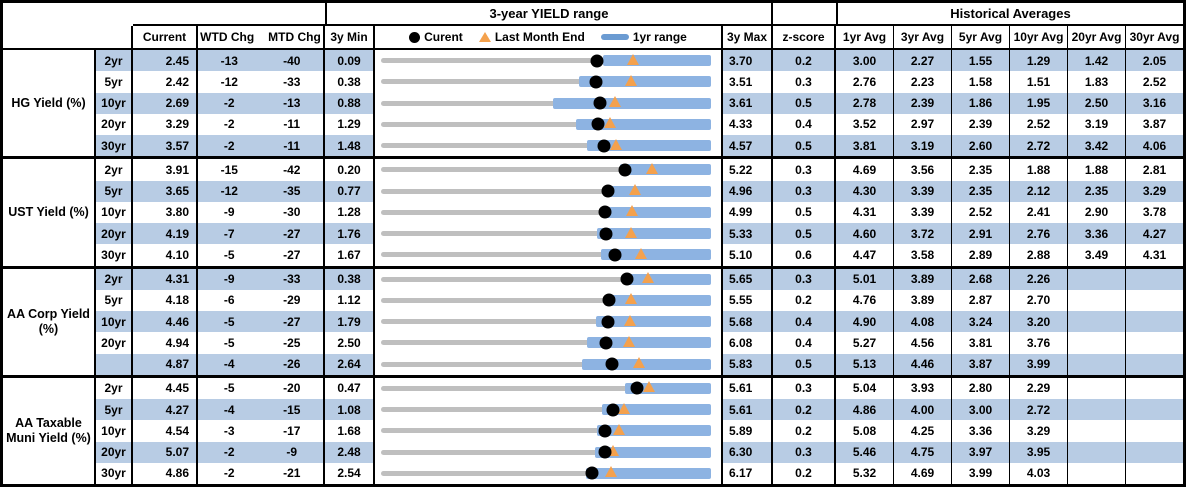 Image resolution: width=1186 pixels, height=487 pixels. What do you see at coordinates (981, 234) in the screenshot?
I see `avg-cell: 2.91` at bounding box center [981, 234].